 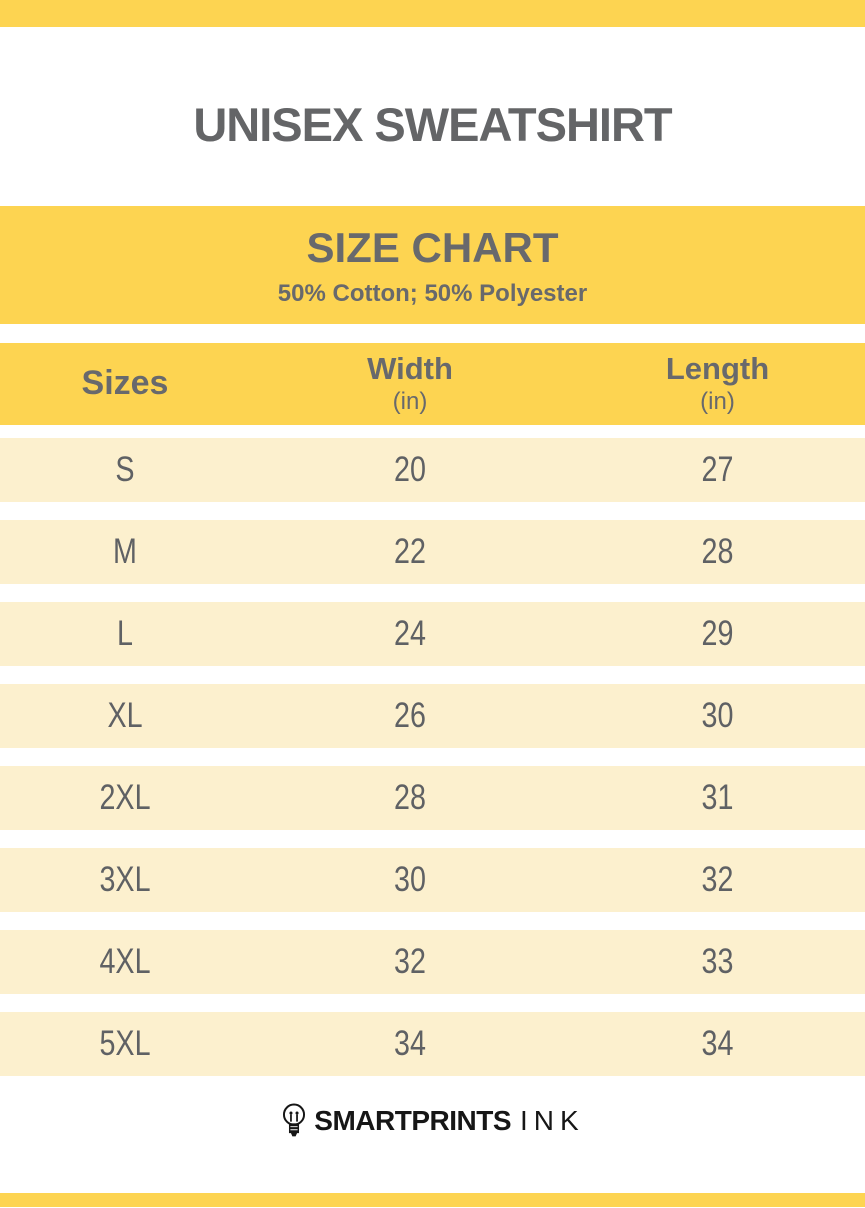 I want to click on cell-size: 5XL, so click(x=125, y=1043).